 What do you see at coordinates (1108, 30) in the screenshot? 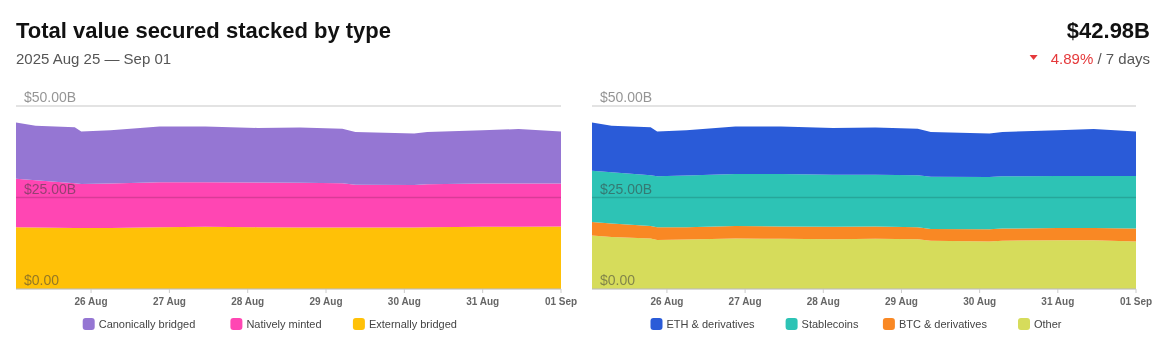
I see `text: $42.98B` at bounding box center [1108, 30].